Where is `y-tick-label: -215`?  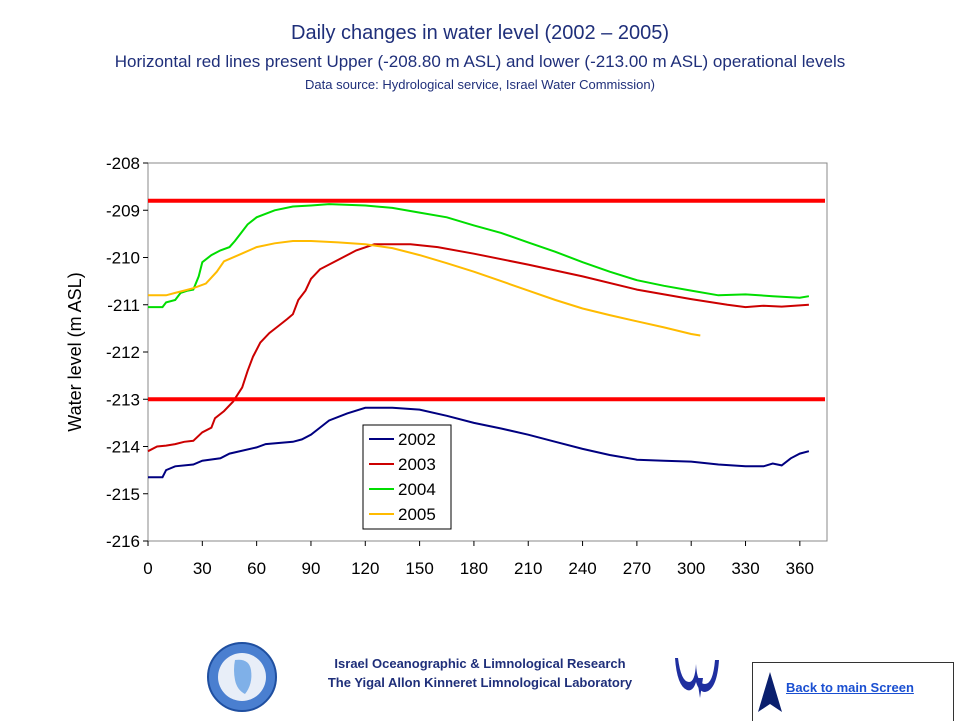
y-tick-label: -215 is located at coordinates (123, 494).